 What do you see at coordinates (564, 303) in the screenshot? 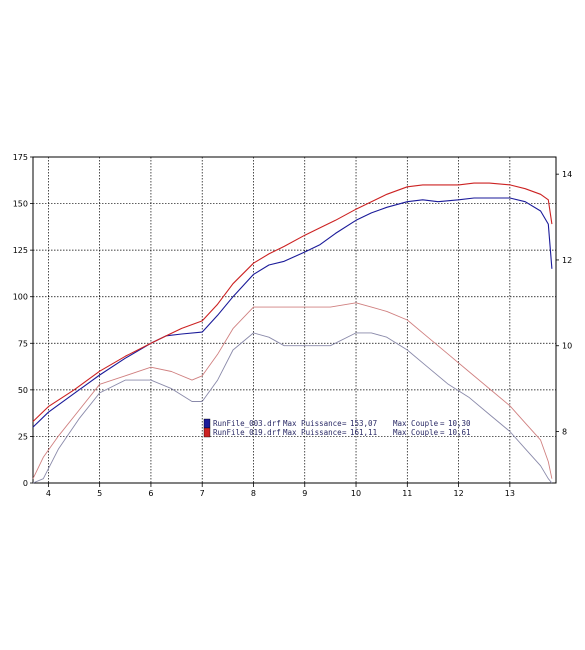
I see `y2-axis-ticks: 8 10 12 14` at bounding box center [564, 303].